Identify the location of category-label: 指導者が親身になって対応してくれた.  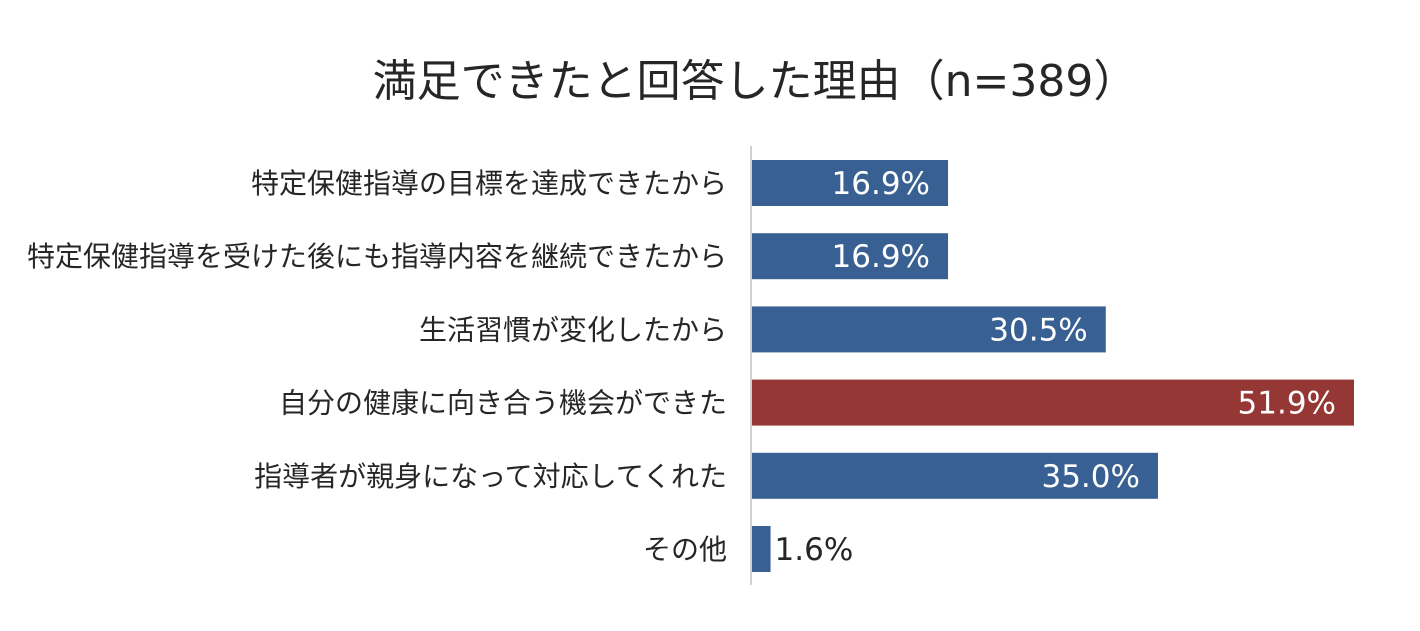
(490, 476).